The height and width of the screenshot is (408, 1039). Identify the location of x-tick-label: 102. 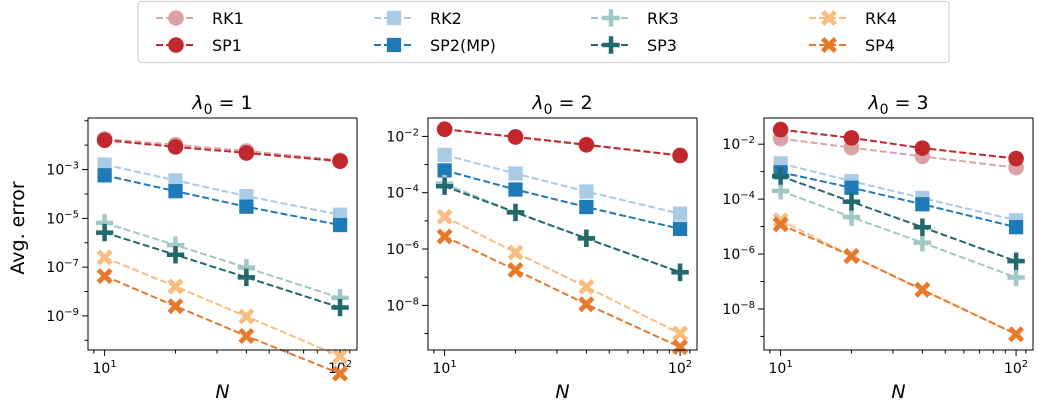
(1016, 368).